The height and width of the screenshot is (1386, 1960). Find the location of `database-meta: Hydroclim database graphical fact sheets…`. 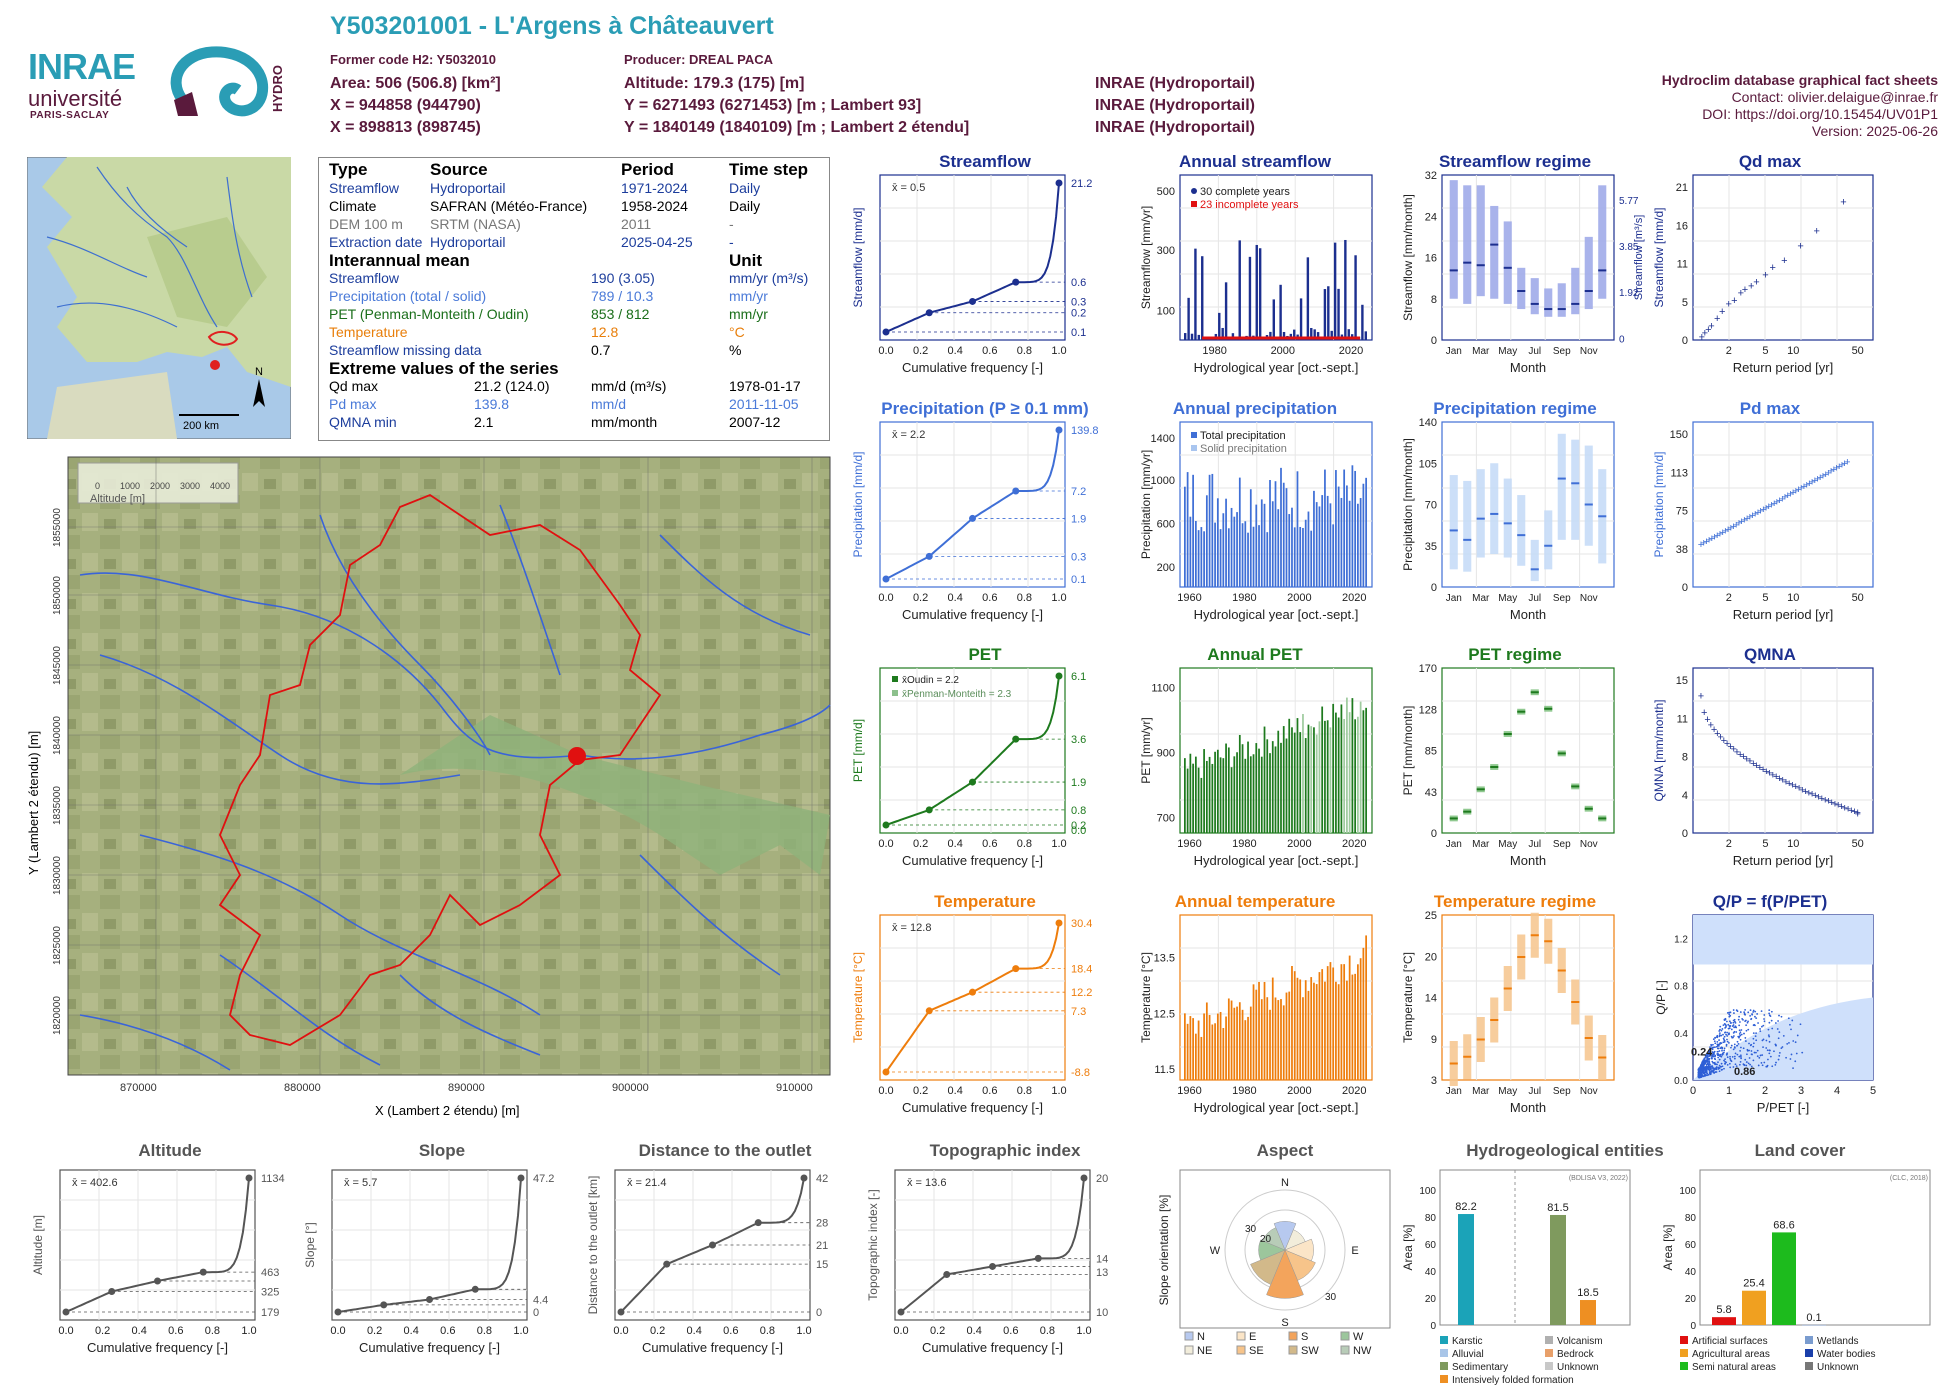

database-meta: Hydroclim database graphical fact sheets… is located at coordinates (1800, 106).